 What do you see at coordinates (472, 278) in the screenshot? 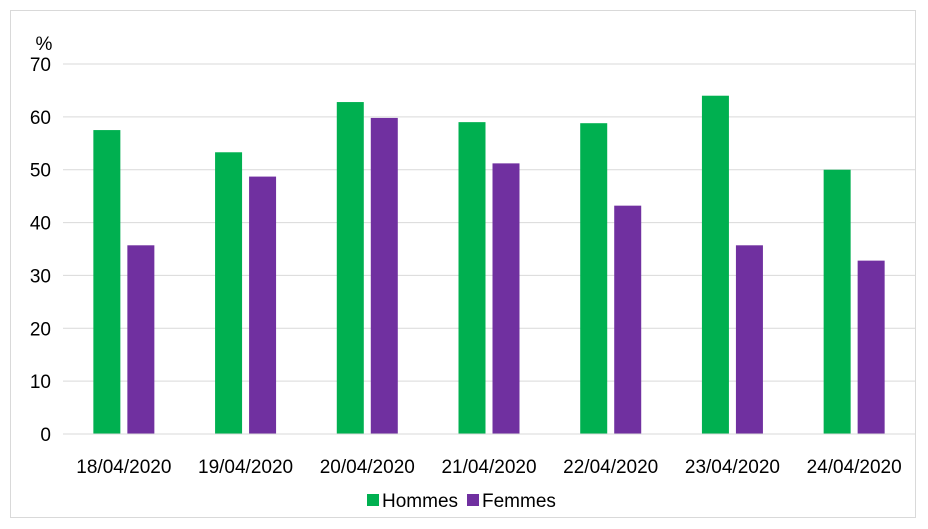
I see `bar-hommes-21/04/2020` at bounding box center [472, 278].